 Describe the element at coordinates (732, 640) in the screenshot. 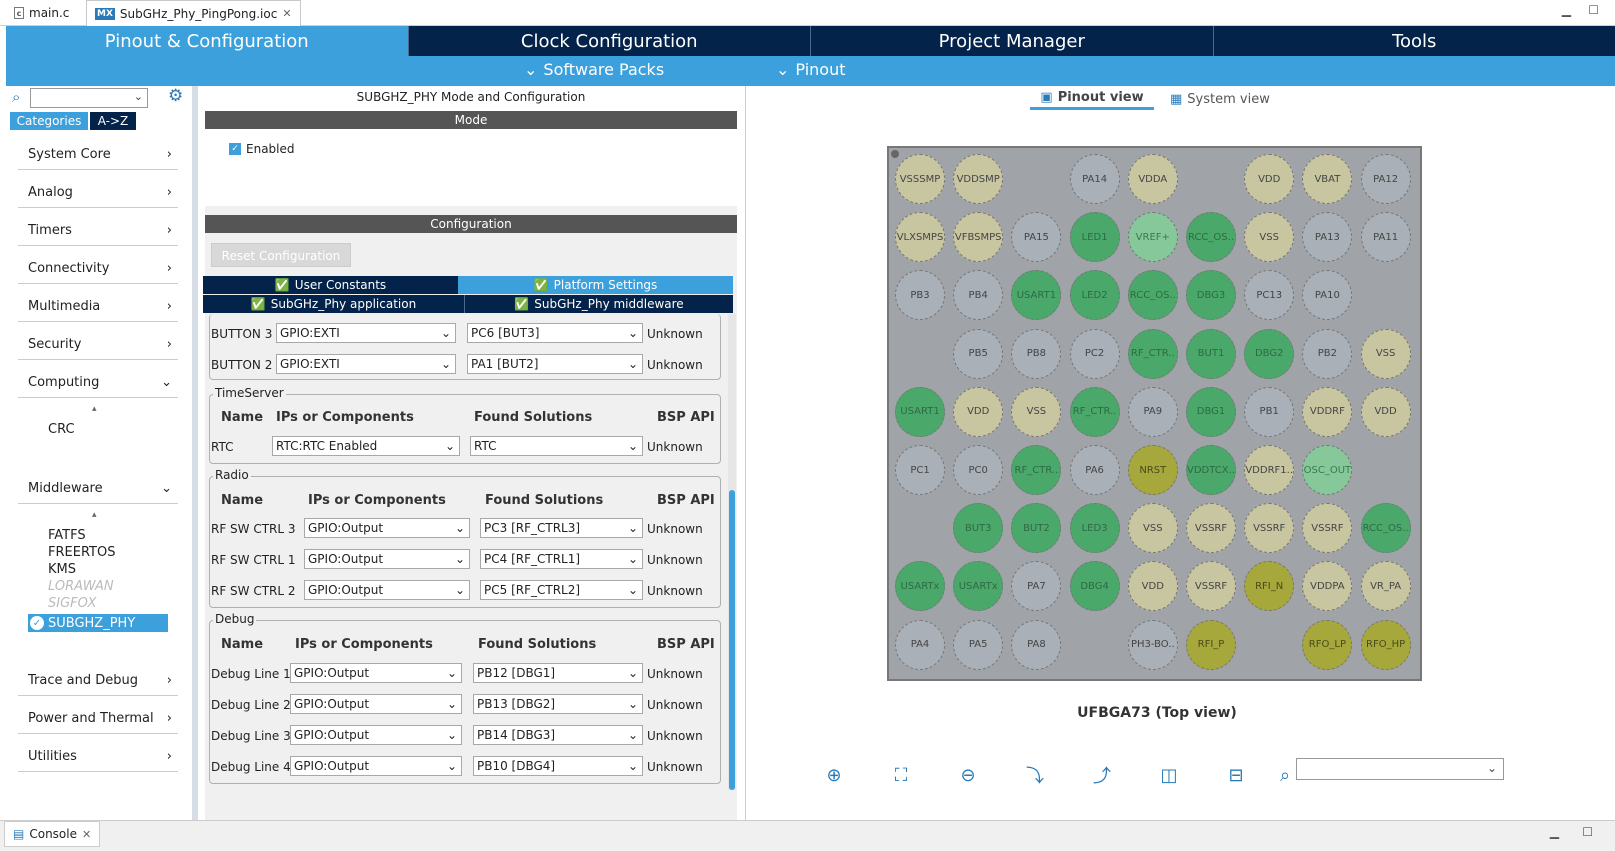

I see `scrollbar-thumb` at that location.